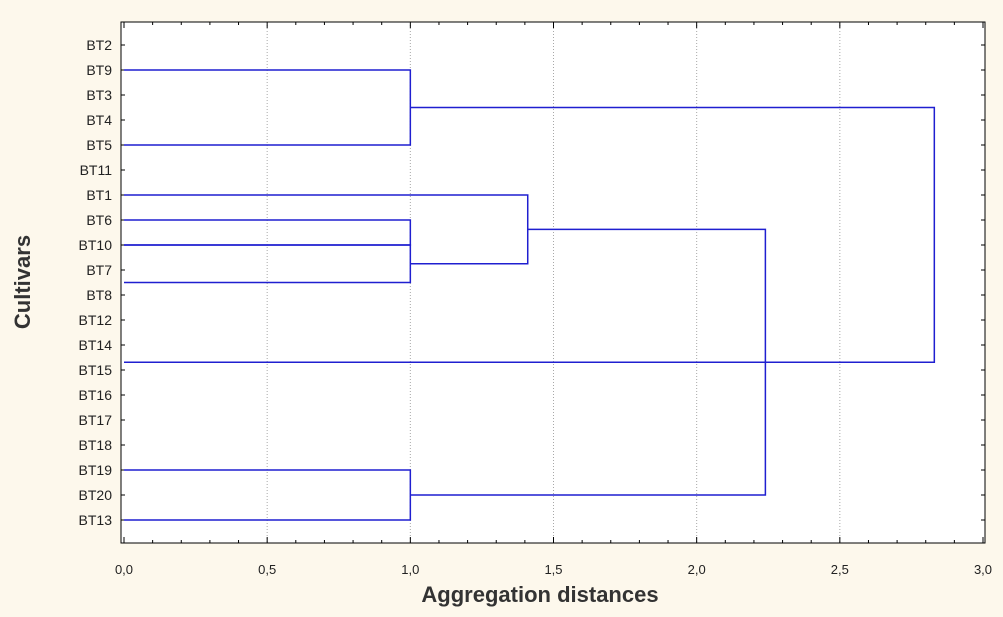 The height and width of the screenshot is (617, 1003). What do you see at coordinates (99, 195) in the screenshot?
I see `leaf-label: BT1` at bounding box center [99, 195].